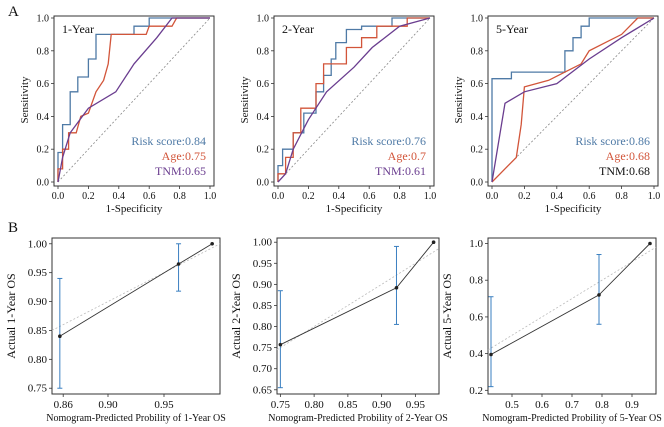 This screenshot has width=664, height=427. Describe the element at coordinates (572, 405) in the screenshot. I see `x-tick-label: 0.7` at that location.